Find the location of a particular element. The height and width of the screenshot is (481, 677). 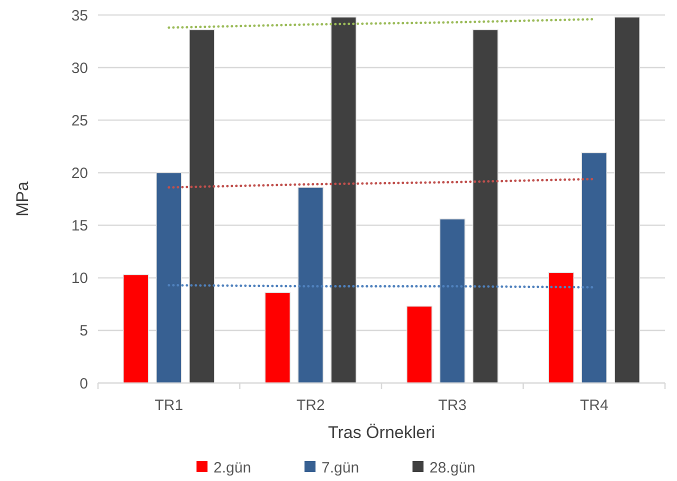

y-tick-label: 5 is located at coordinates (84, 331).